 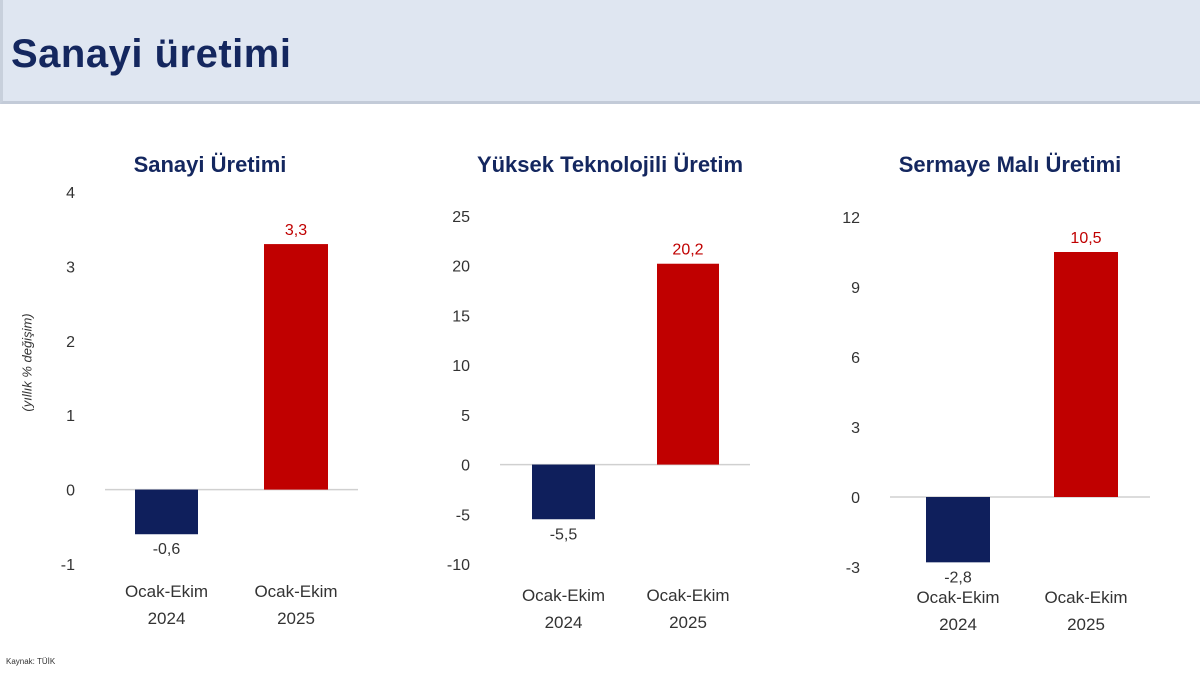 What do you see at coordinates (855, 288) in the screenshot?
I see `y-tick-label: 9` at bounding box center [855, 288].